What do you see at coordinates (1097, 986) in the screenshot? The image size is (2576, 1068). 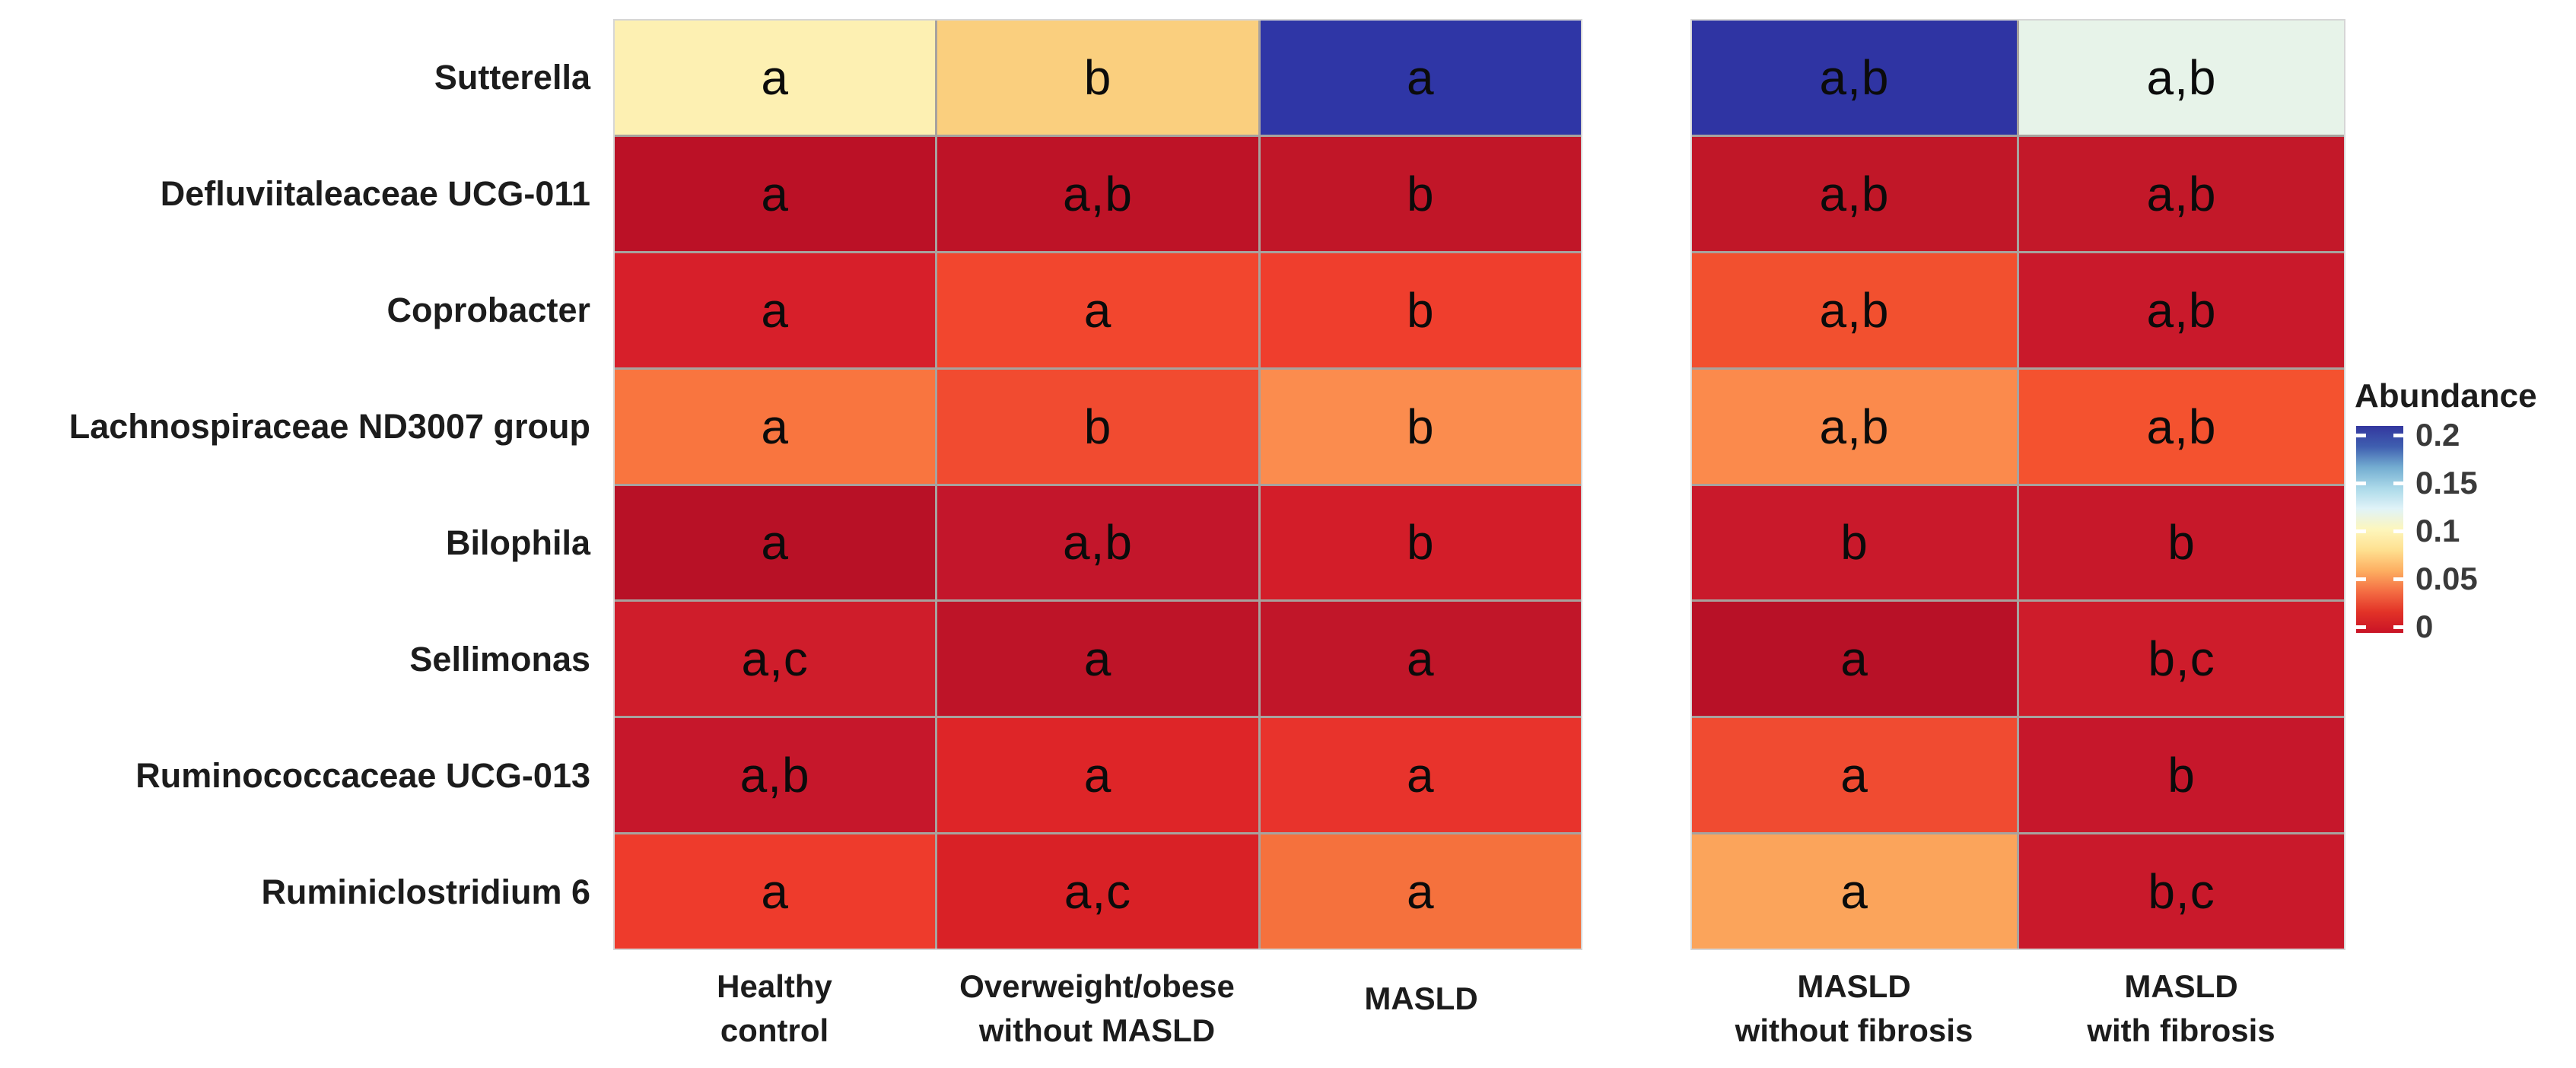 I see `column-label-line: Overweight/obese` at bounding box center [1097, 986].